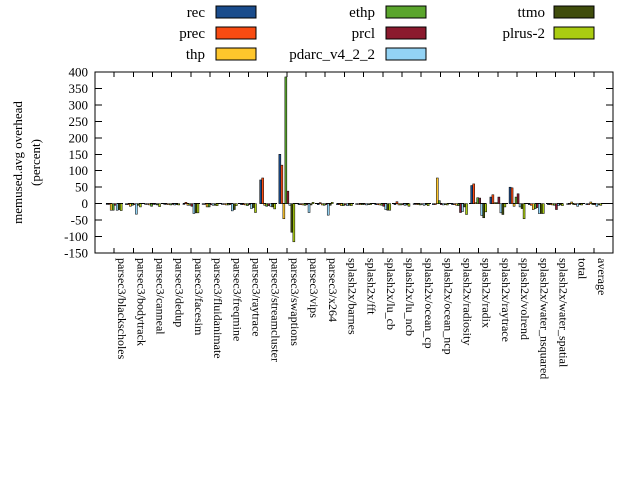  What do you see at coordinates (410, 297) in the screenshot?
I see `x-category-label: splash2x/lu_ncb` at bounding box center [410, 297].